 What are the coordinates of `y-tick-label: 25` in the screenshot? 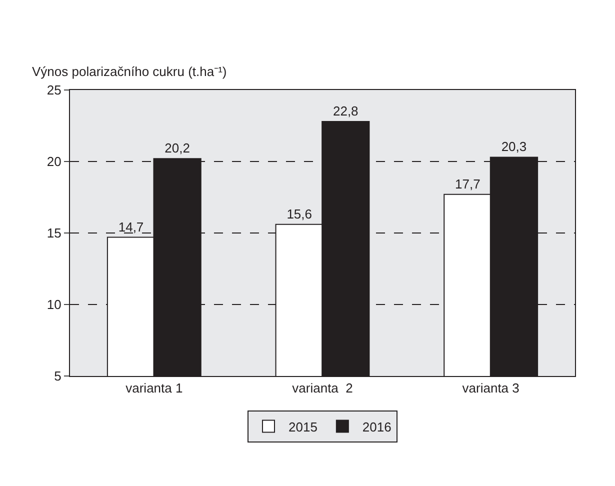 It's located at (54, 90).